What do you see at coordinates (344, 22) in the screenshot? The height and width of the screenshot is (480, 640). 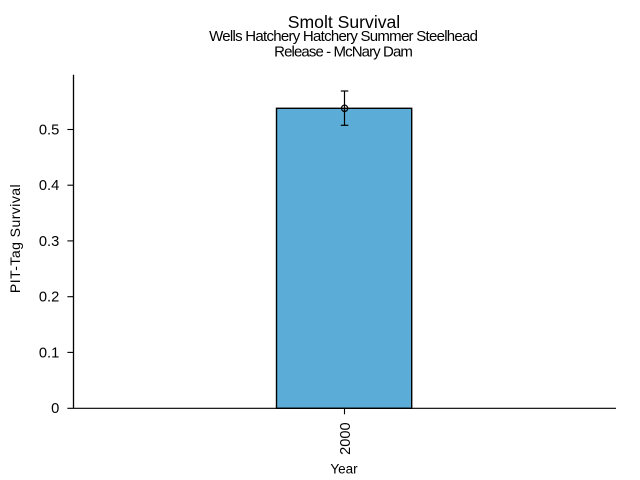 I see `svg-text: Smolt Survival` at bounding box center [344, 22].